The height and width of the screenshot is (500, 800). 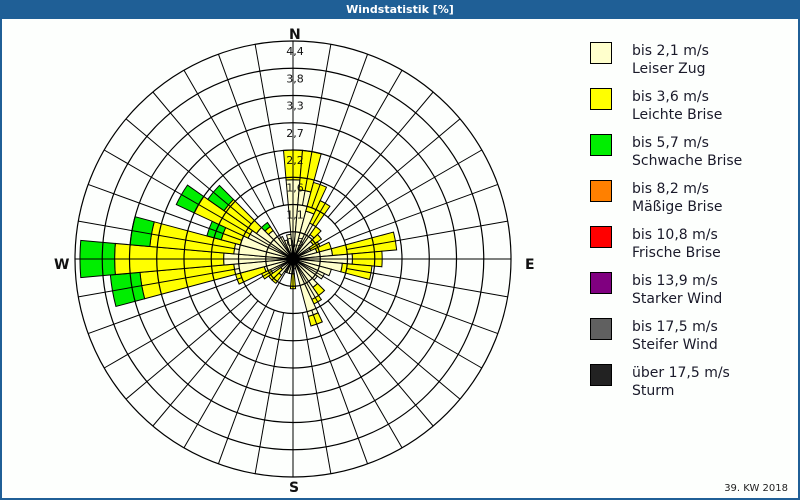 What do you see at coordinates (295, 215) in the screenshot?
I see `ring-label: 1,1` at bounding box center [295, 215].